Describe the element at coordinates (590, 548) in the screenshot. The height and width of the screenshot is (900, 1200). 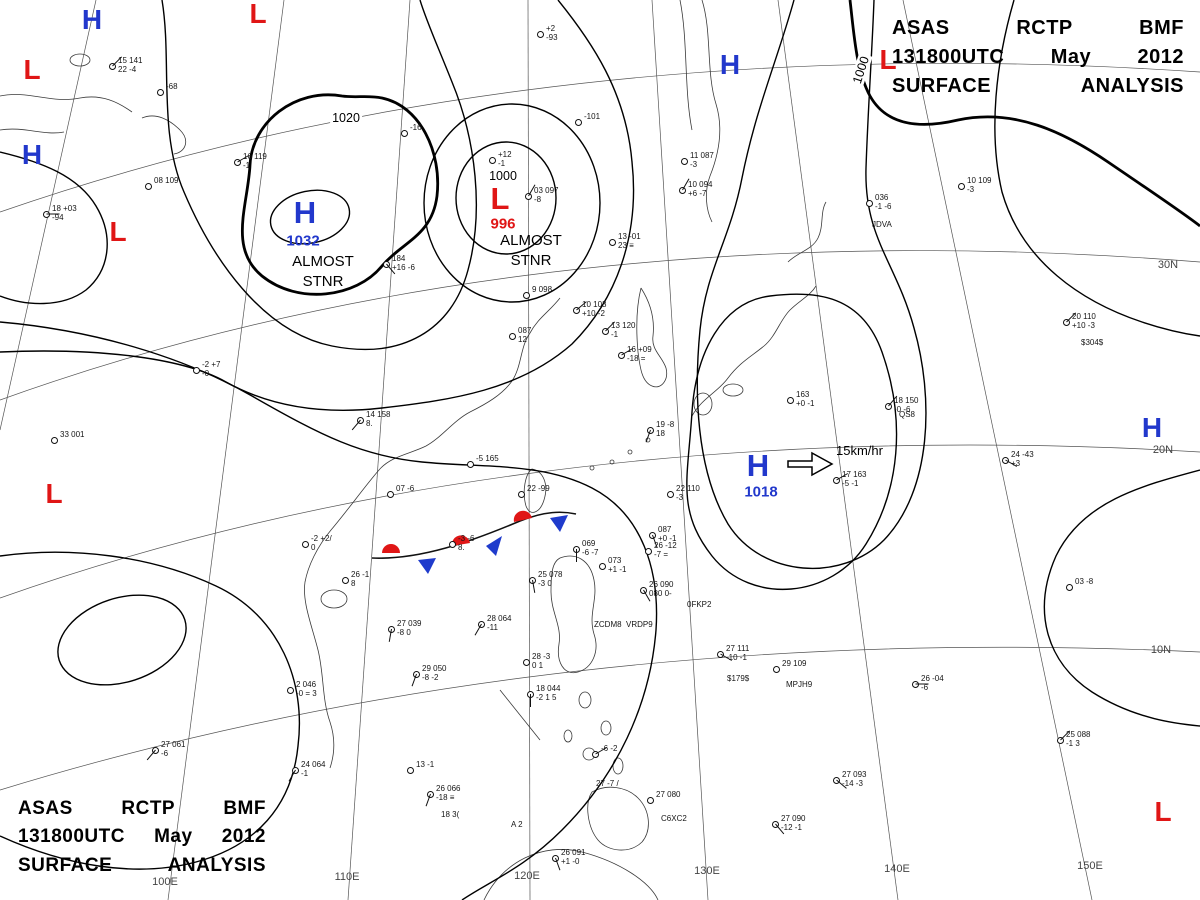
I see `station-text: 069 -6 -7` at that location.